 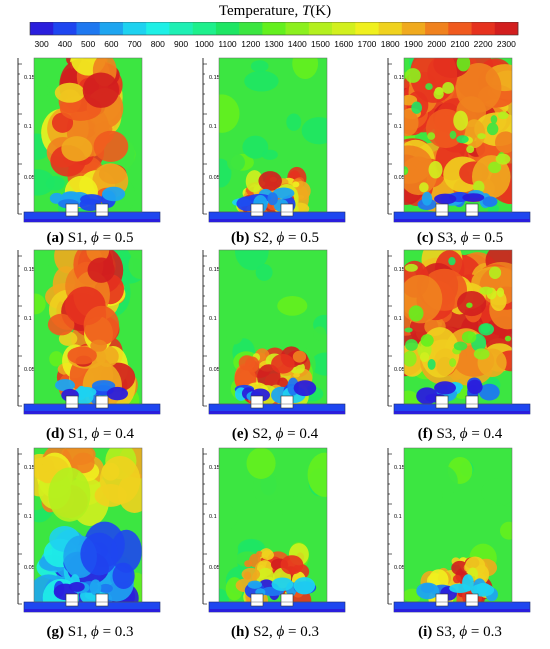 What do you see at coordinates (275, 434) in the screenshot?
I see `caption-e: (e) S2, ϕ = 0.4` at bounding box center [275, 434].